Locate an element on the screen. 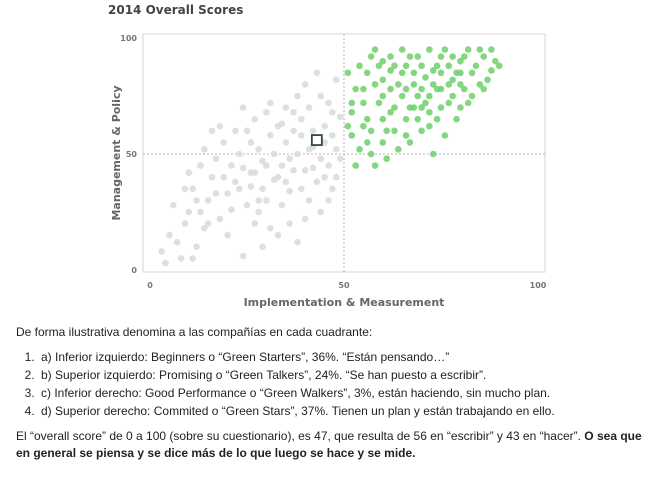 This screenshot has height=478, width=650. chart-title: 2014 Overall Scores is located at coordinates (175, 10).